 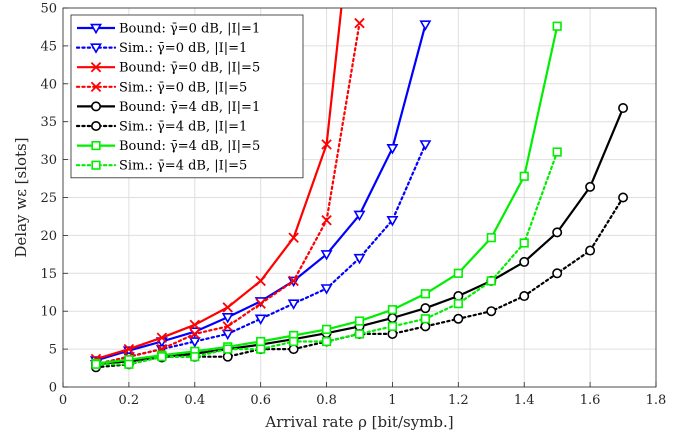 What do you see at coordinates (458, 400) in the screenshot?
I see `x-tick-label: 1.2` at bounding box center [458, 400].